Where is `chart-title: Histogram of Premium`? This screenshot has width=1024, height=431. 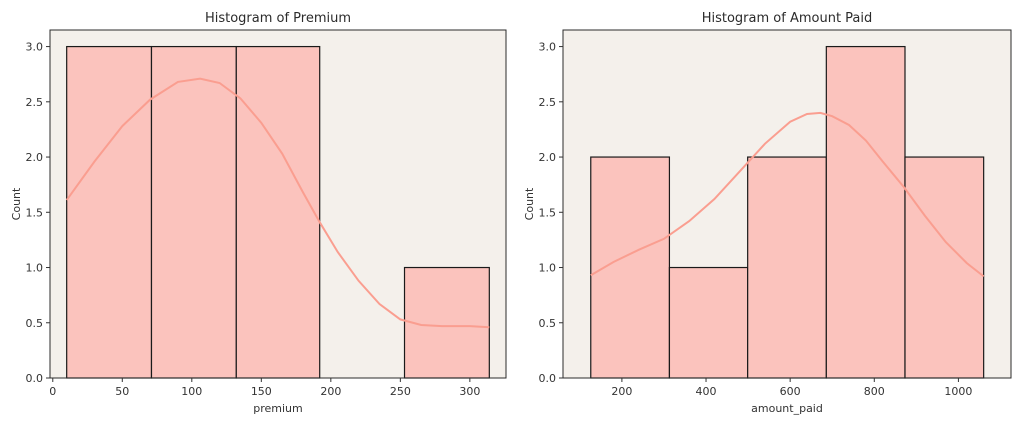
chart-title: Histogram of Premium is located at coordinates (278, 18).